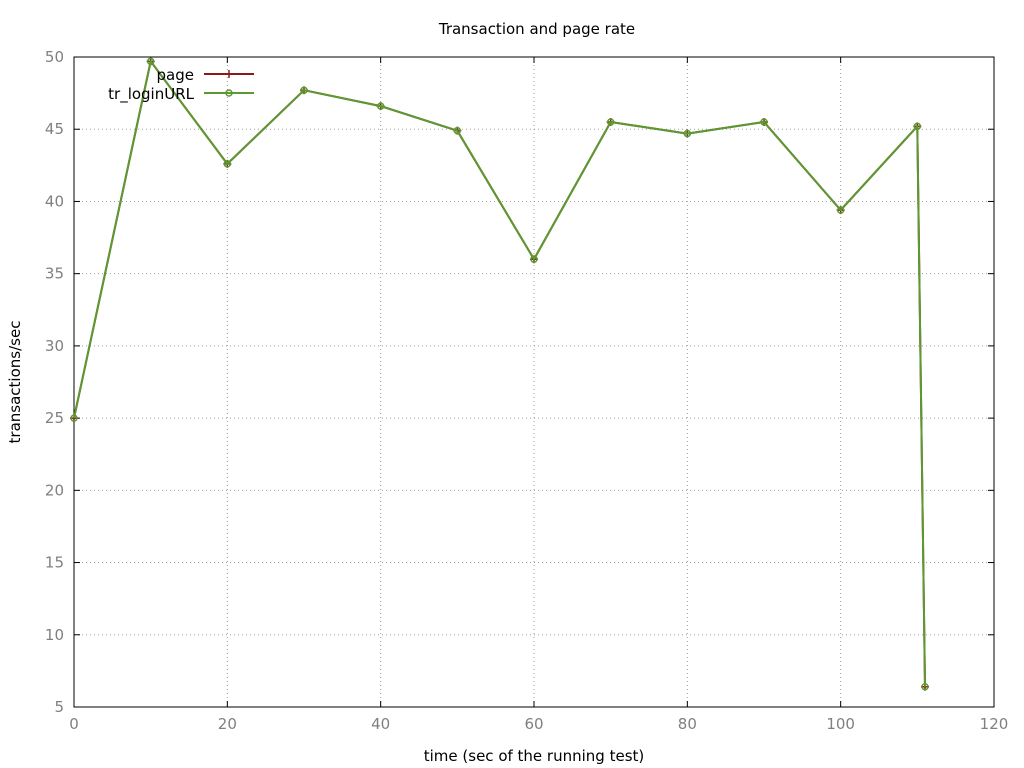  I want to click on chart-title: Transaction and page rate, so click(536, 29).